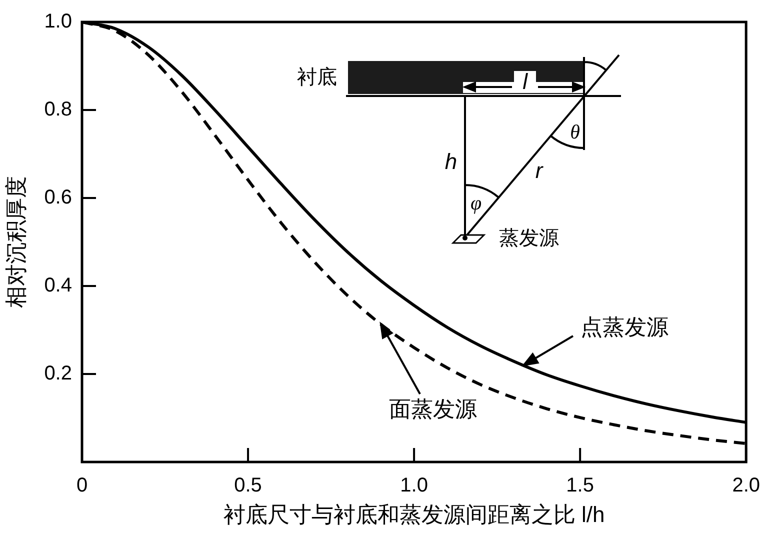 Image resolution: width=772 pixels, height=533 pixels. What do you see at coordinates (414, 485) in the screenshot?
I see `x-tick-label: 1.0` at bounding box center [414, 485].